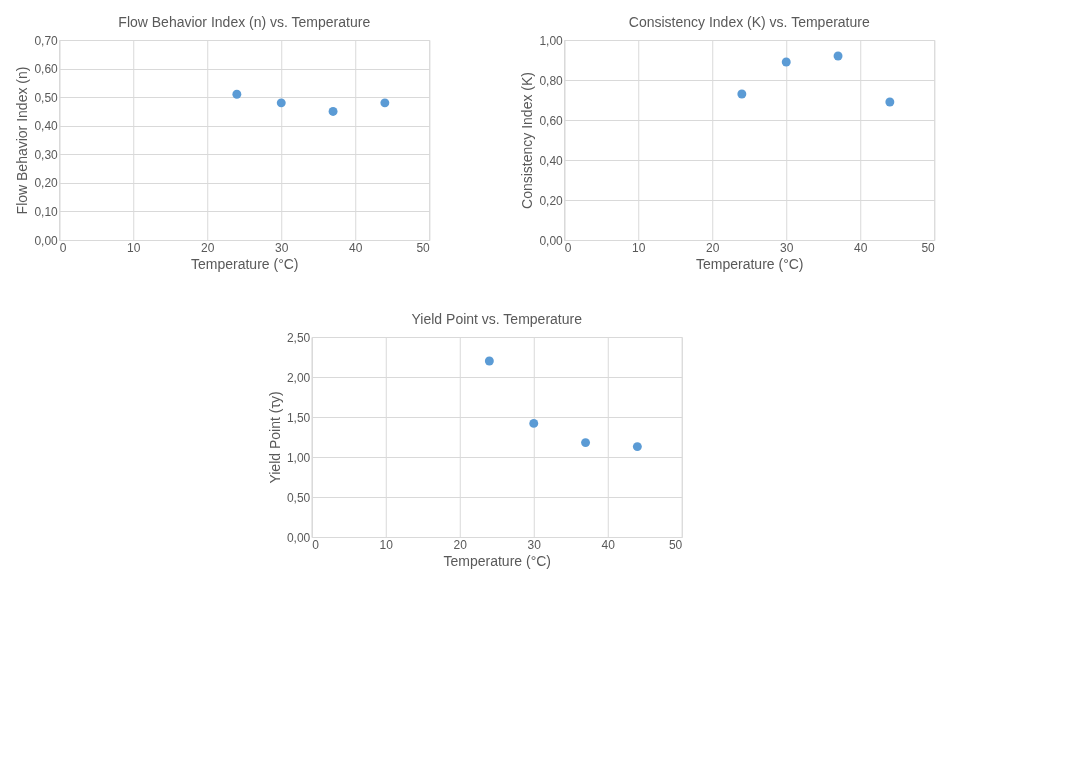 The height and width of the screenshot is (769, 1067). I want to click on y-tick-label: 0,30, so click(46, 154).